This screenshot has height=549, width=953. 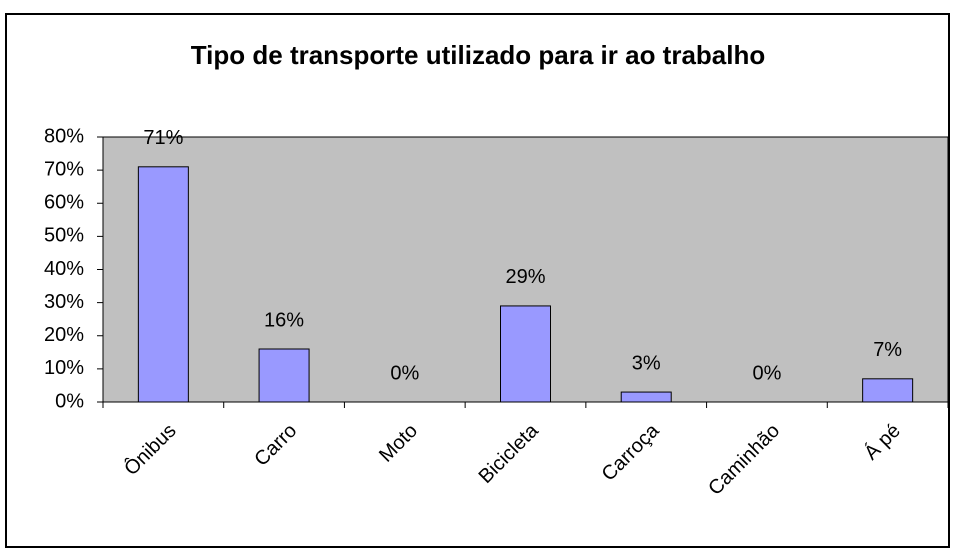 I want to click on data-label: 71%, so click(x=163, y=138).